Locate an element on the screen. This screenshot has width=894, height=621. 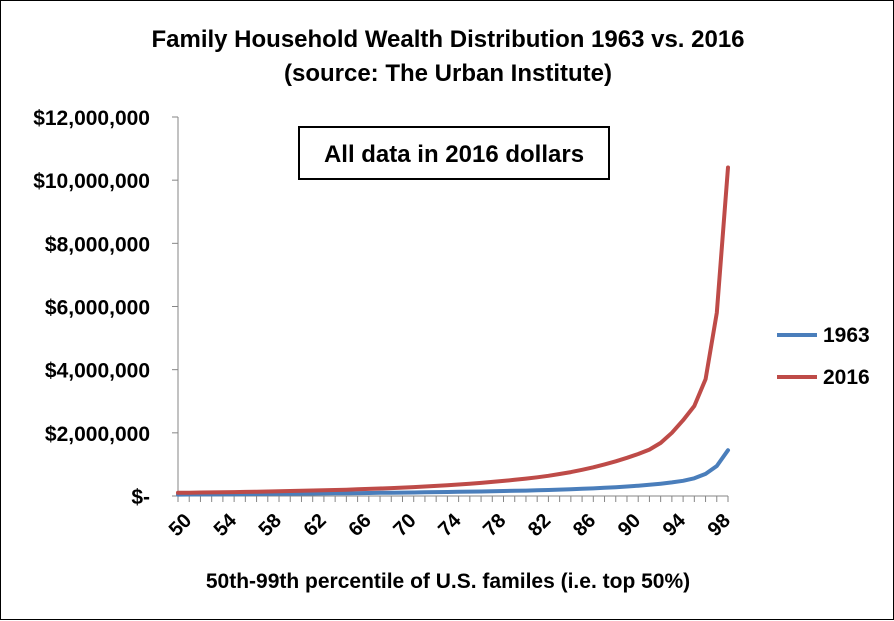
y-tick-label: $- is located at coordinates (140, 497).